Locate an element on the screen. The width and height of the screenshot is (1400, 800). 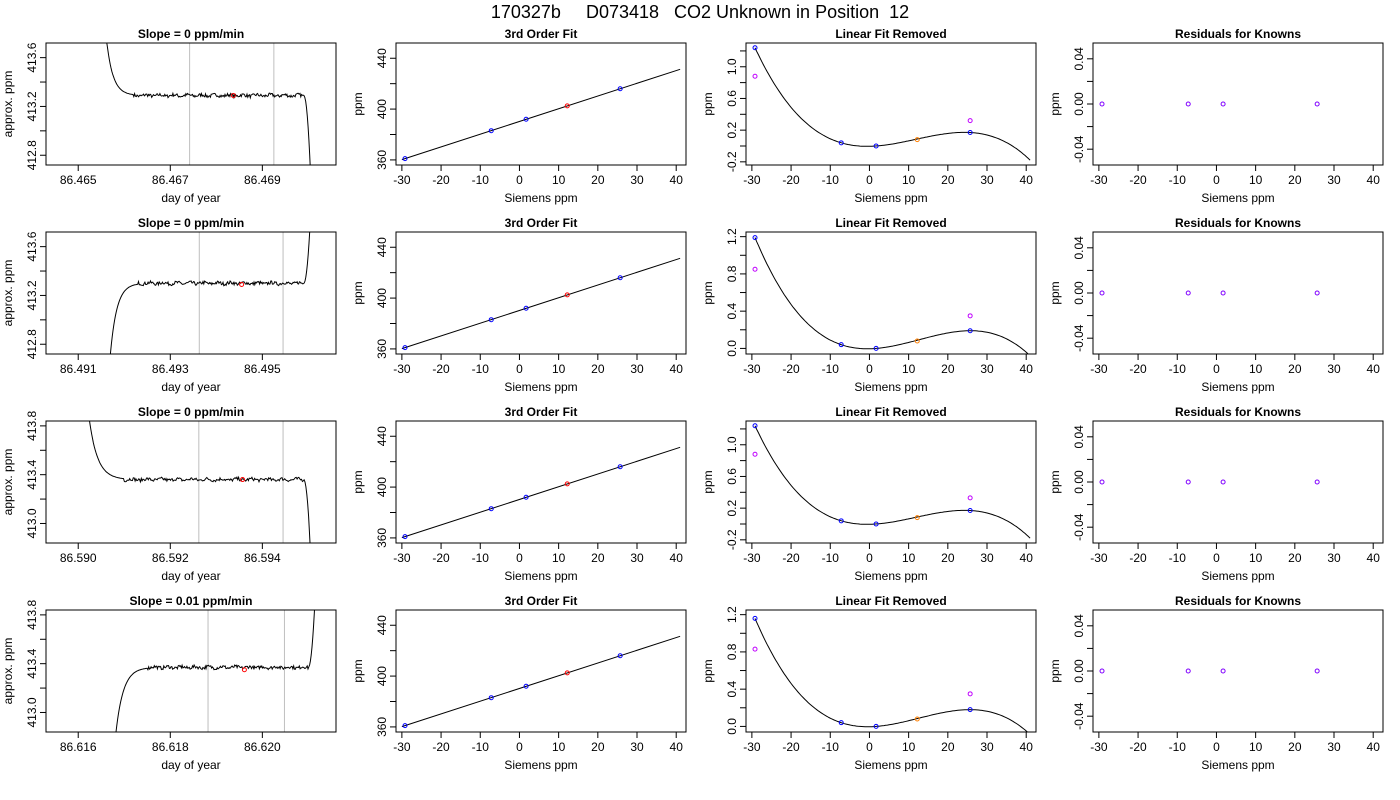
y-tick-label: 0.6 is located at coordinates (732, 98).